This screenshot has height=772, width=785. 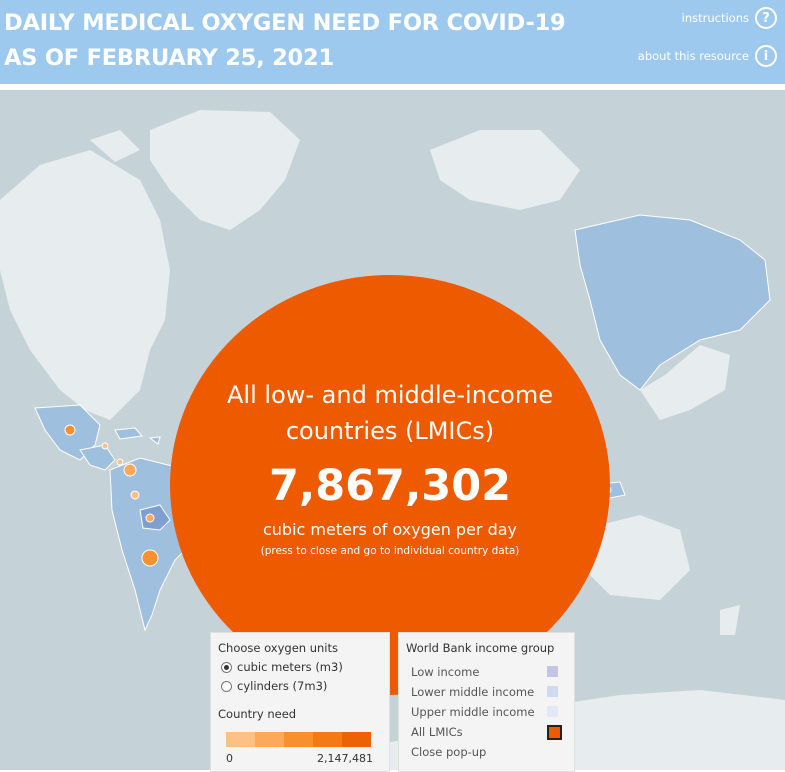 I want to click on swatch-low-income, so click(x=552, y=671).